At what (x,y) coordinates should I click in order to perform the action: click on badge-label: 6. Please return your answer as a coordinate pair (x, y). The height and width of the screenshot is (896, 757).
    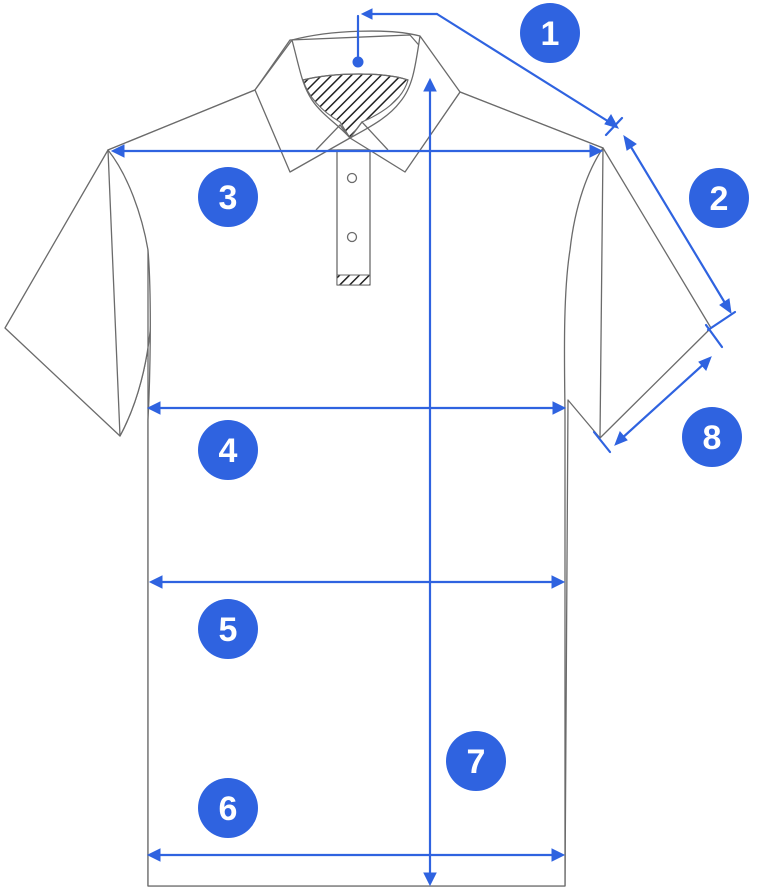
    Looking at the image, I should click on (228, 809).